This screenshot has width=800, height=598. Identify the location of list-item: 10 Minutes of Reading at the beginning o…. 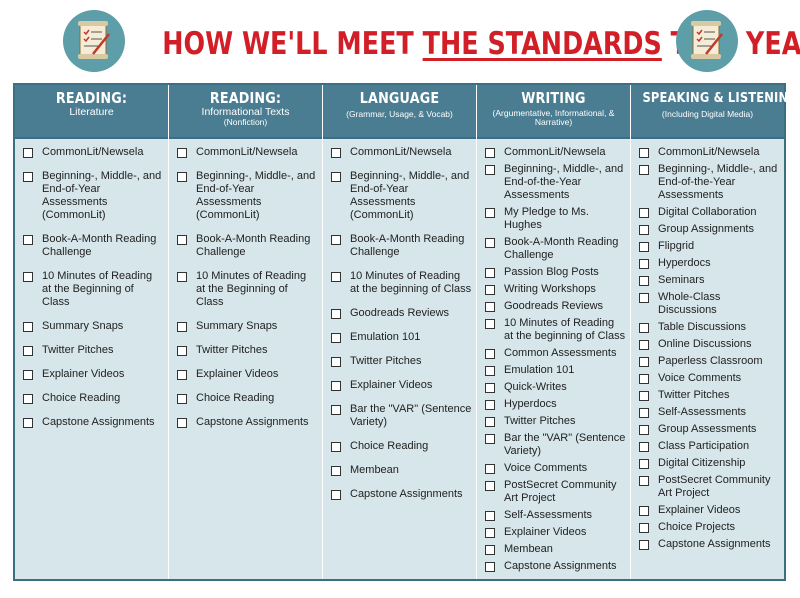
(555, 330).